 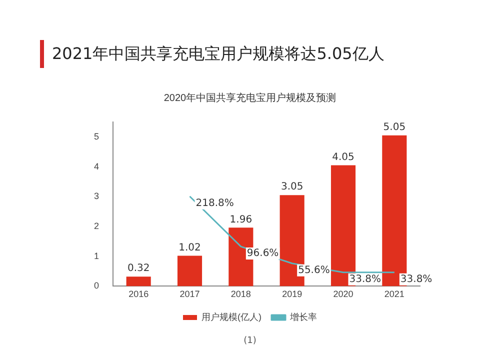 What do you see at coordinates (343, 157) in the screenshot?
I see `data-label: 4.05` at bounding box center [343, 157].